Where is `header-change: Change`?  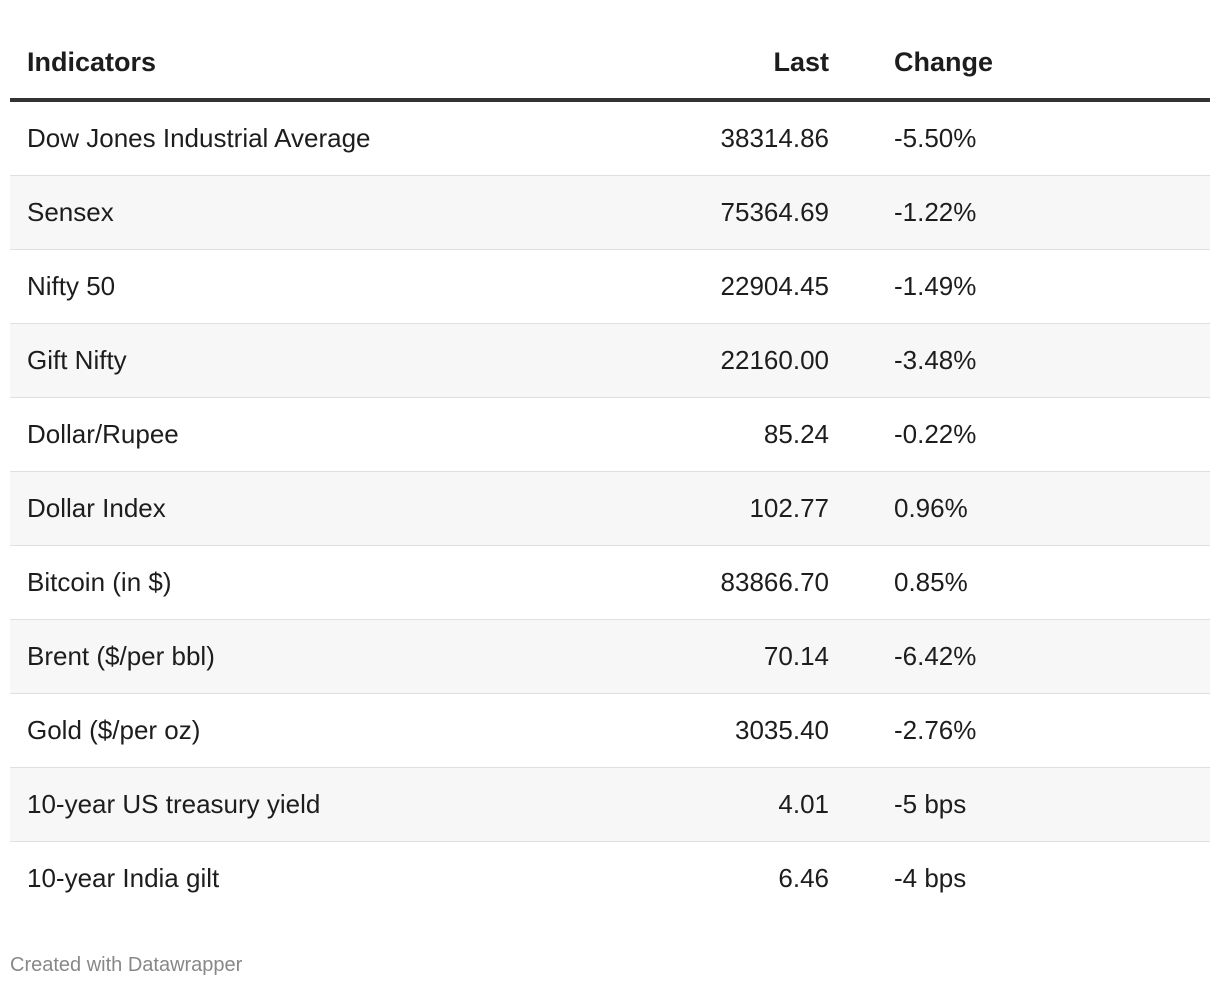
header-change: Change is located at coordinates (944, 61).